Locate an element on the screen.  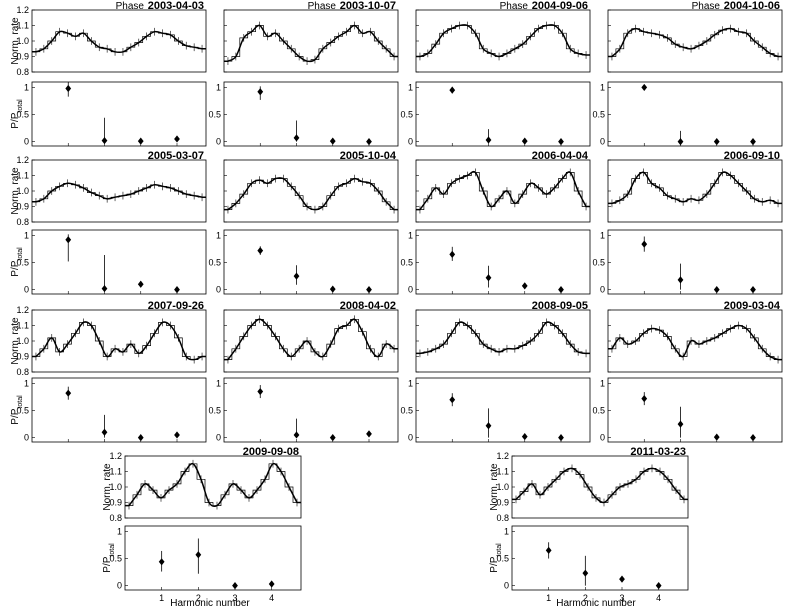
power-ylabel-sub: total is located at coordinates (499, 550).